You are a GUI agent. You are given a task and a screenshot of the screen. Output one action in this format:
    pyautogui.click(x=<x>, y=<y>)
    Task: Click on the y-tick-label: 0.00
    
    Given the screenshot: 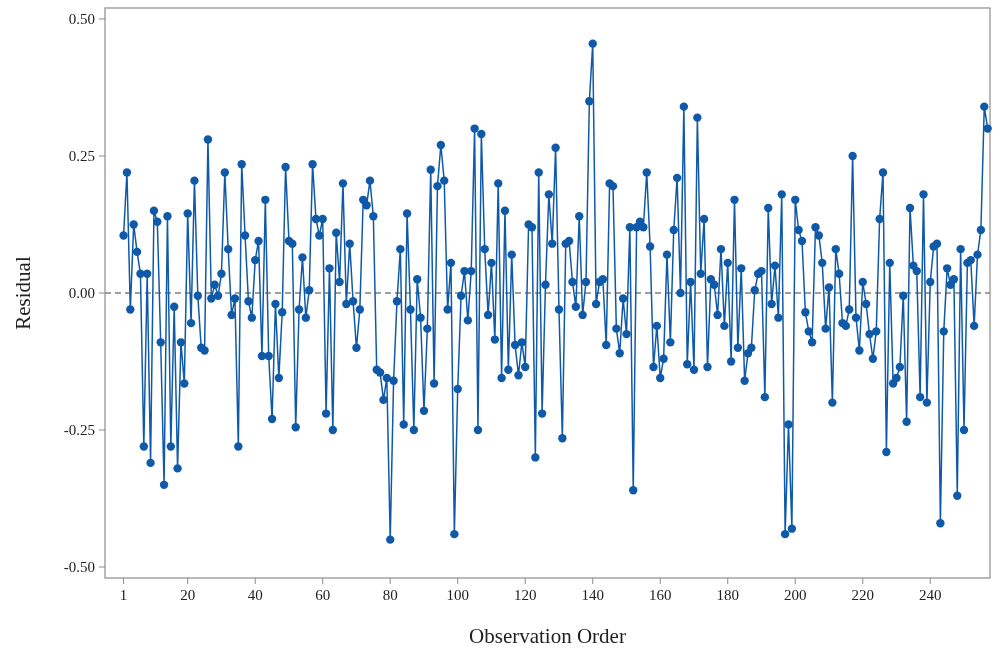 What is the action you would take?
    pyautogui.click(x=81, y=293)
    